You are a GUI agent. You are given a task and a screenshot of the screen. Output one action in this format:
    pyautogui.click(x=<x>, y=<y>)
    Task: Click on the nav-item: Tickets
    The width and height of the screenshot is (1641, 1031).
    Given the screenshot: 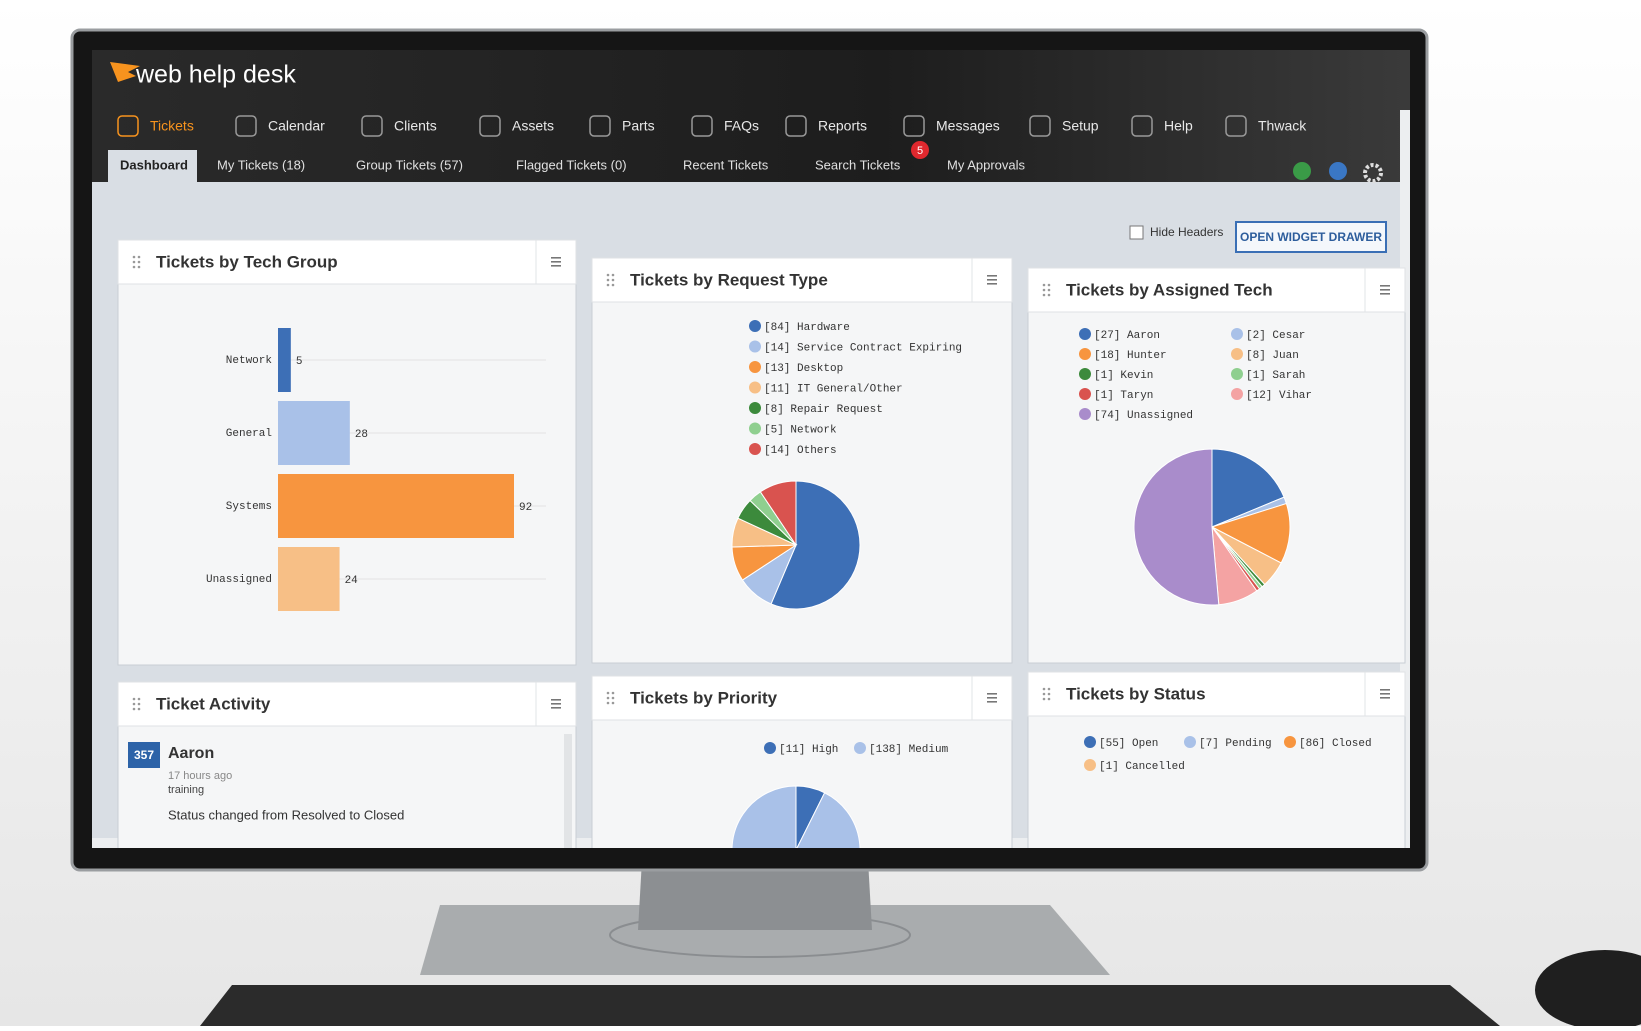 What is the action you would take?
    pyautogui.click(x=172, y=126)
    